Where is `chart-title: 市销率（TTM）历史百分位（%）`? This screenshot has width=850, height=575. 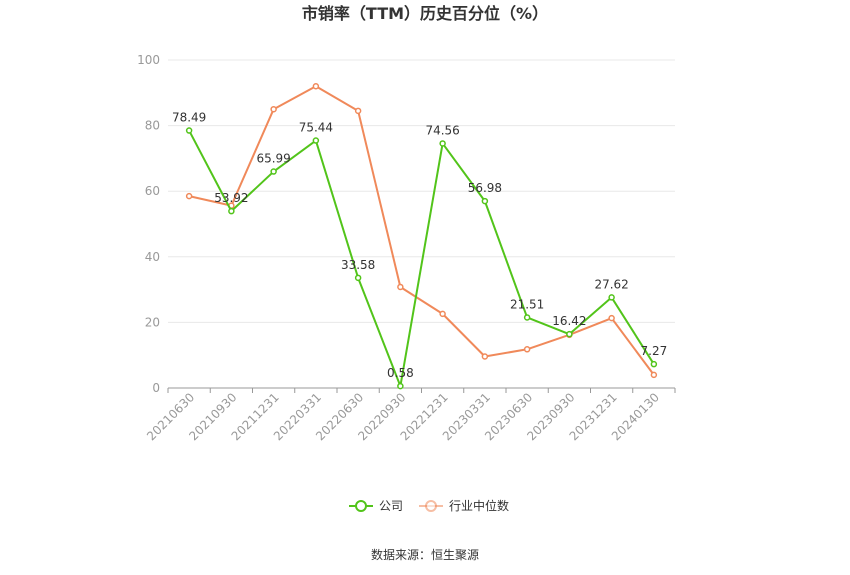
chart-title: 市销率（TTM）历史百分位（%） is located at coordinates (425, 13).